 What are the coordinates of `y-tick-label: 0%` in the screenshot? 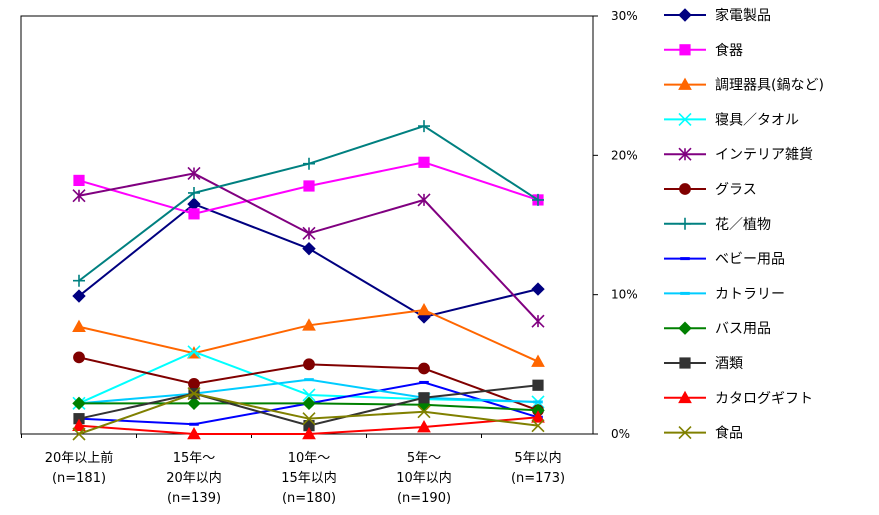 It's located at (620, 434).